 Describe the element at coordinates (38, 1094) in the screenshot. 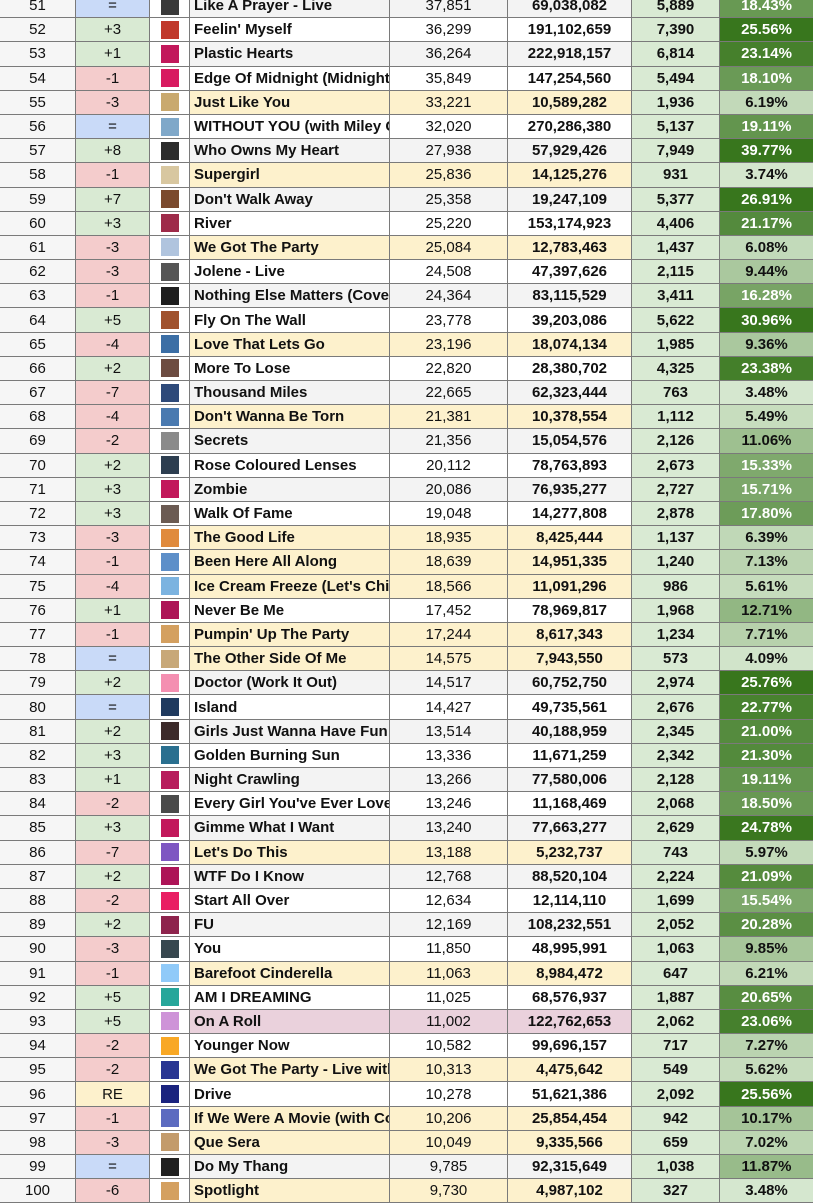

I see `rank-cell: 96` at that location.